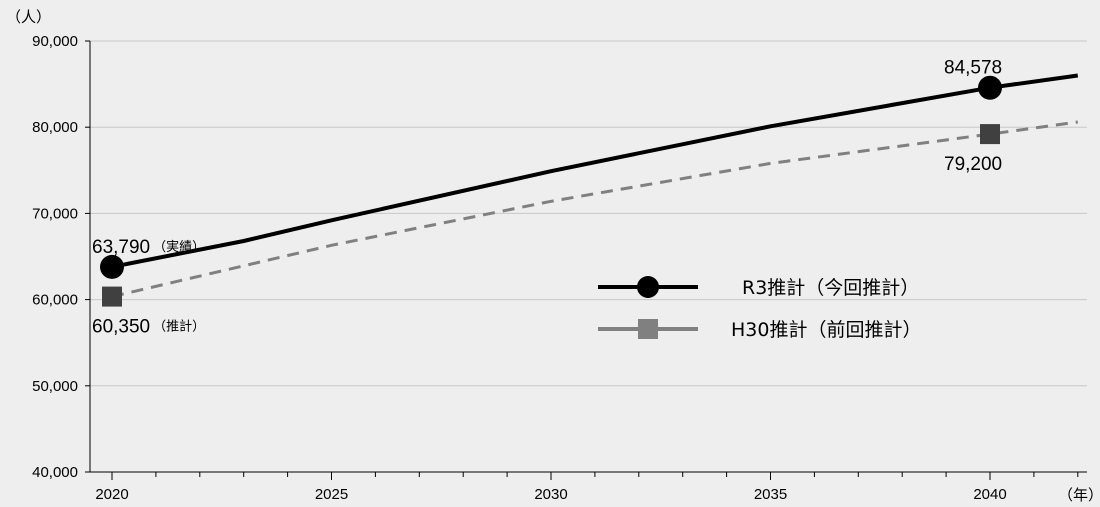 This screenshot has width=1100, height=507. I want to click on y-tick-label: 80,000, so click(55, 127).